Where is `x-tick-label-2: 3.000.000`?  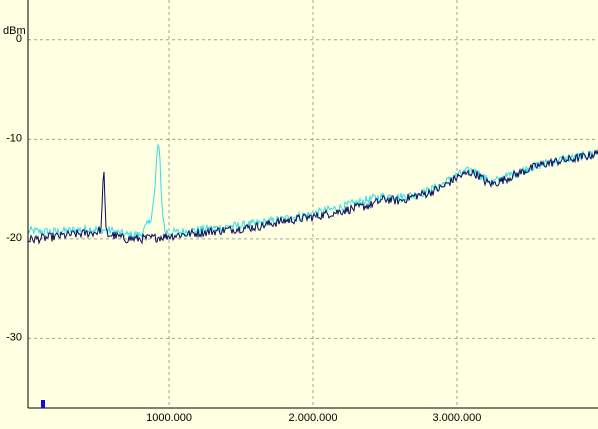 x-tick-label-2: 3.000.000 is located at coordinates (456, 418).